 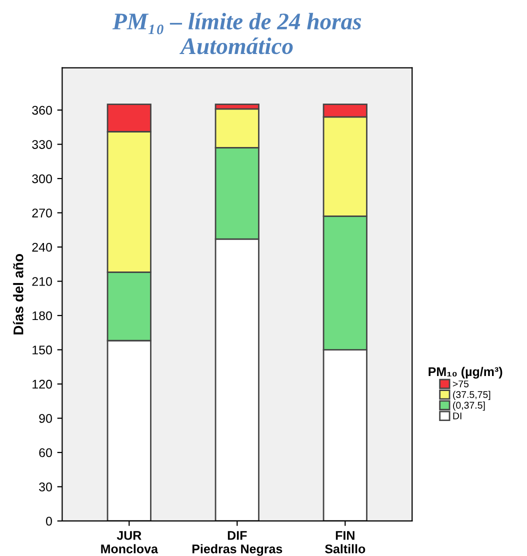 I want to click on y-tick-label: 180, so click(x=42, y=315).